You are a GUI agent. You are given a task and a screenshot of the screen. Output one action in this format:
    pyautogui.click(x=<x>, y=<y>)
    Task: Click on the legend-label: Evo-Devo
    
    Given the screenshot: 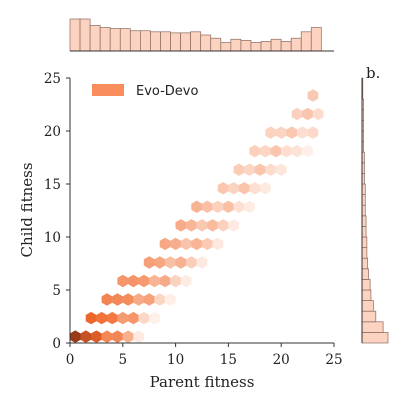 What is the action you would take?
    pyautogui.click(x=167, y=91)
    